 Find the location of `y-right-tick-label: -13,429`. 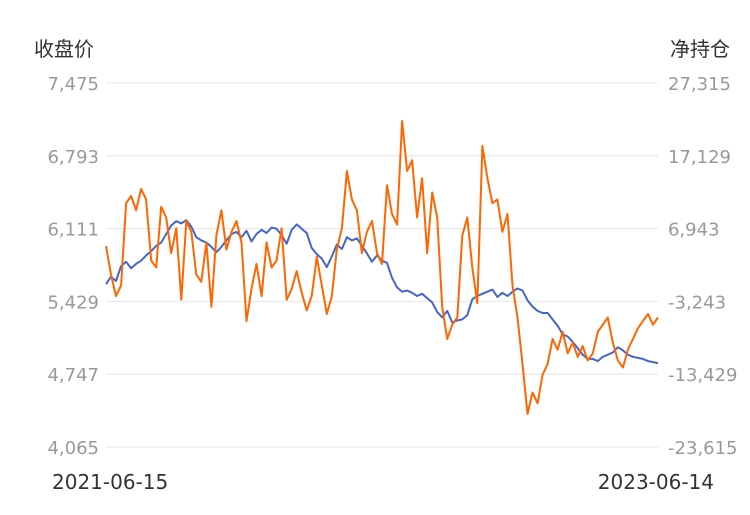

y-right-tick-label: -13,429 is located at coordinates (702, 375).